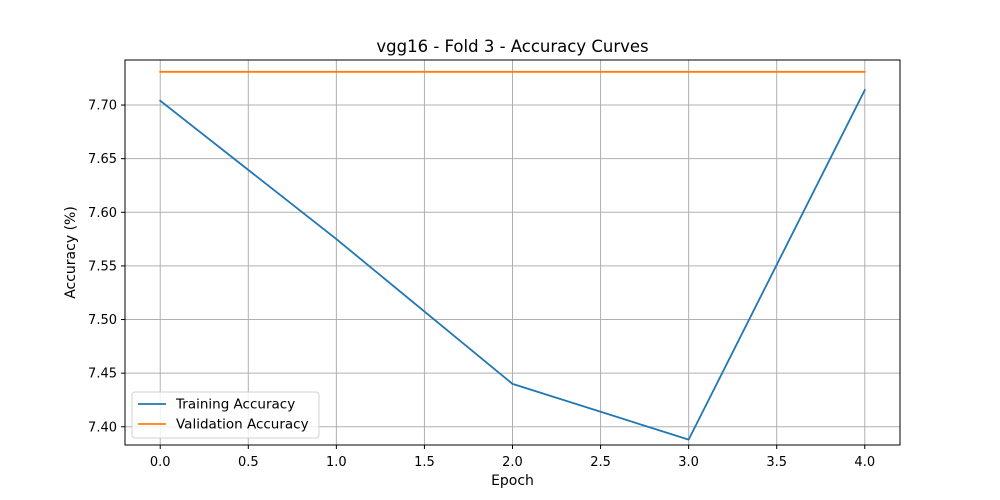 The width and height of the screenshot is (1000, 500). Describe the element at coordinates (600, 462) in the screenshot. I see `x-tick-label: 2.5` at that location.